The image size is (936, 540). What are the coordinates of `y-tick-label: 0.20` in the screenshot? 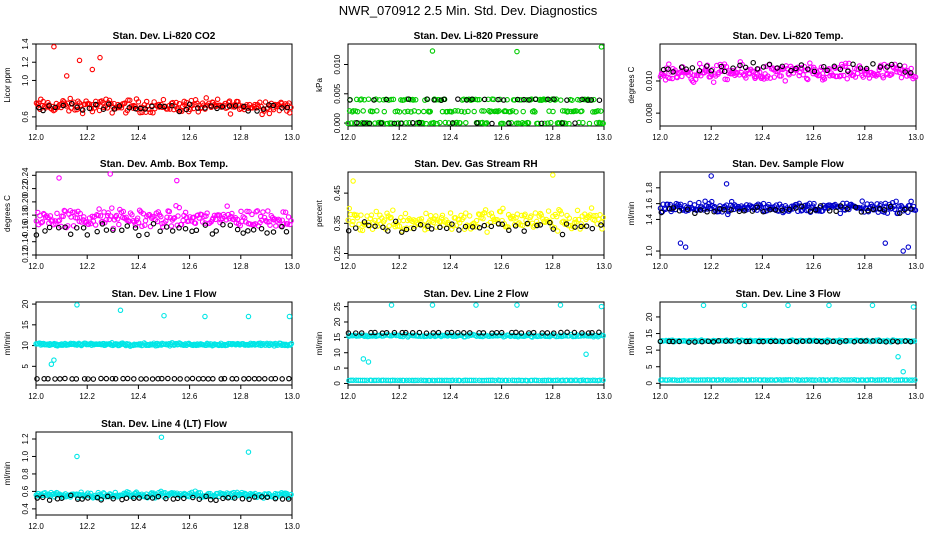 It's located at (25, 202).